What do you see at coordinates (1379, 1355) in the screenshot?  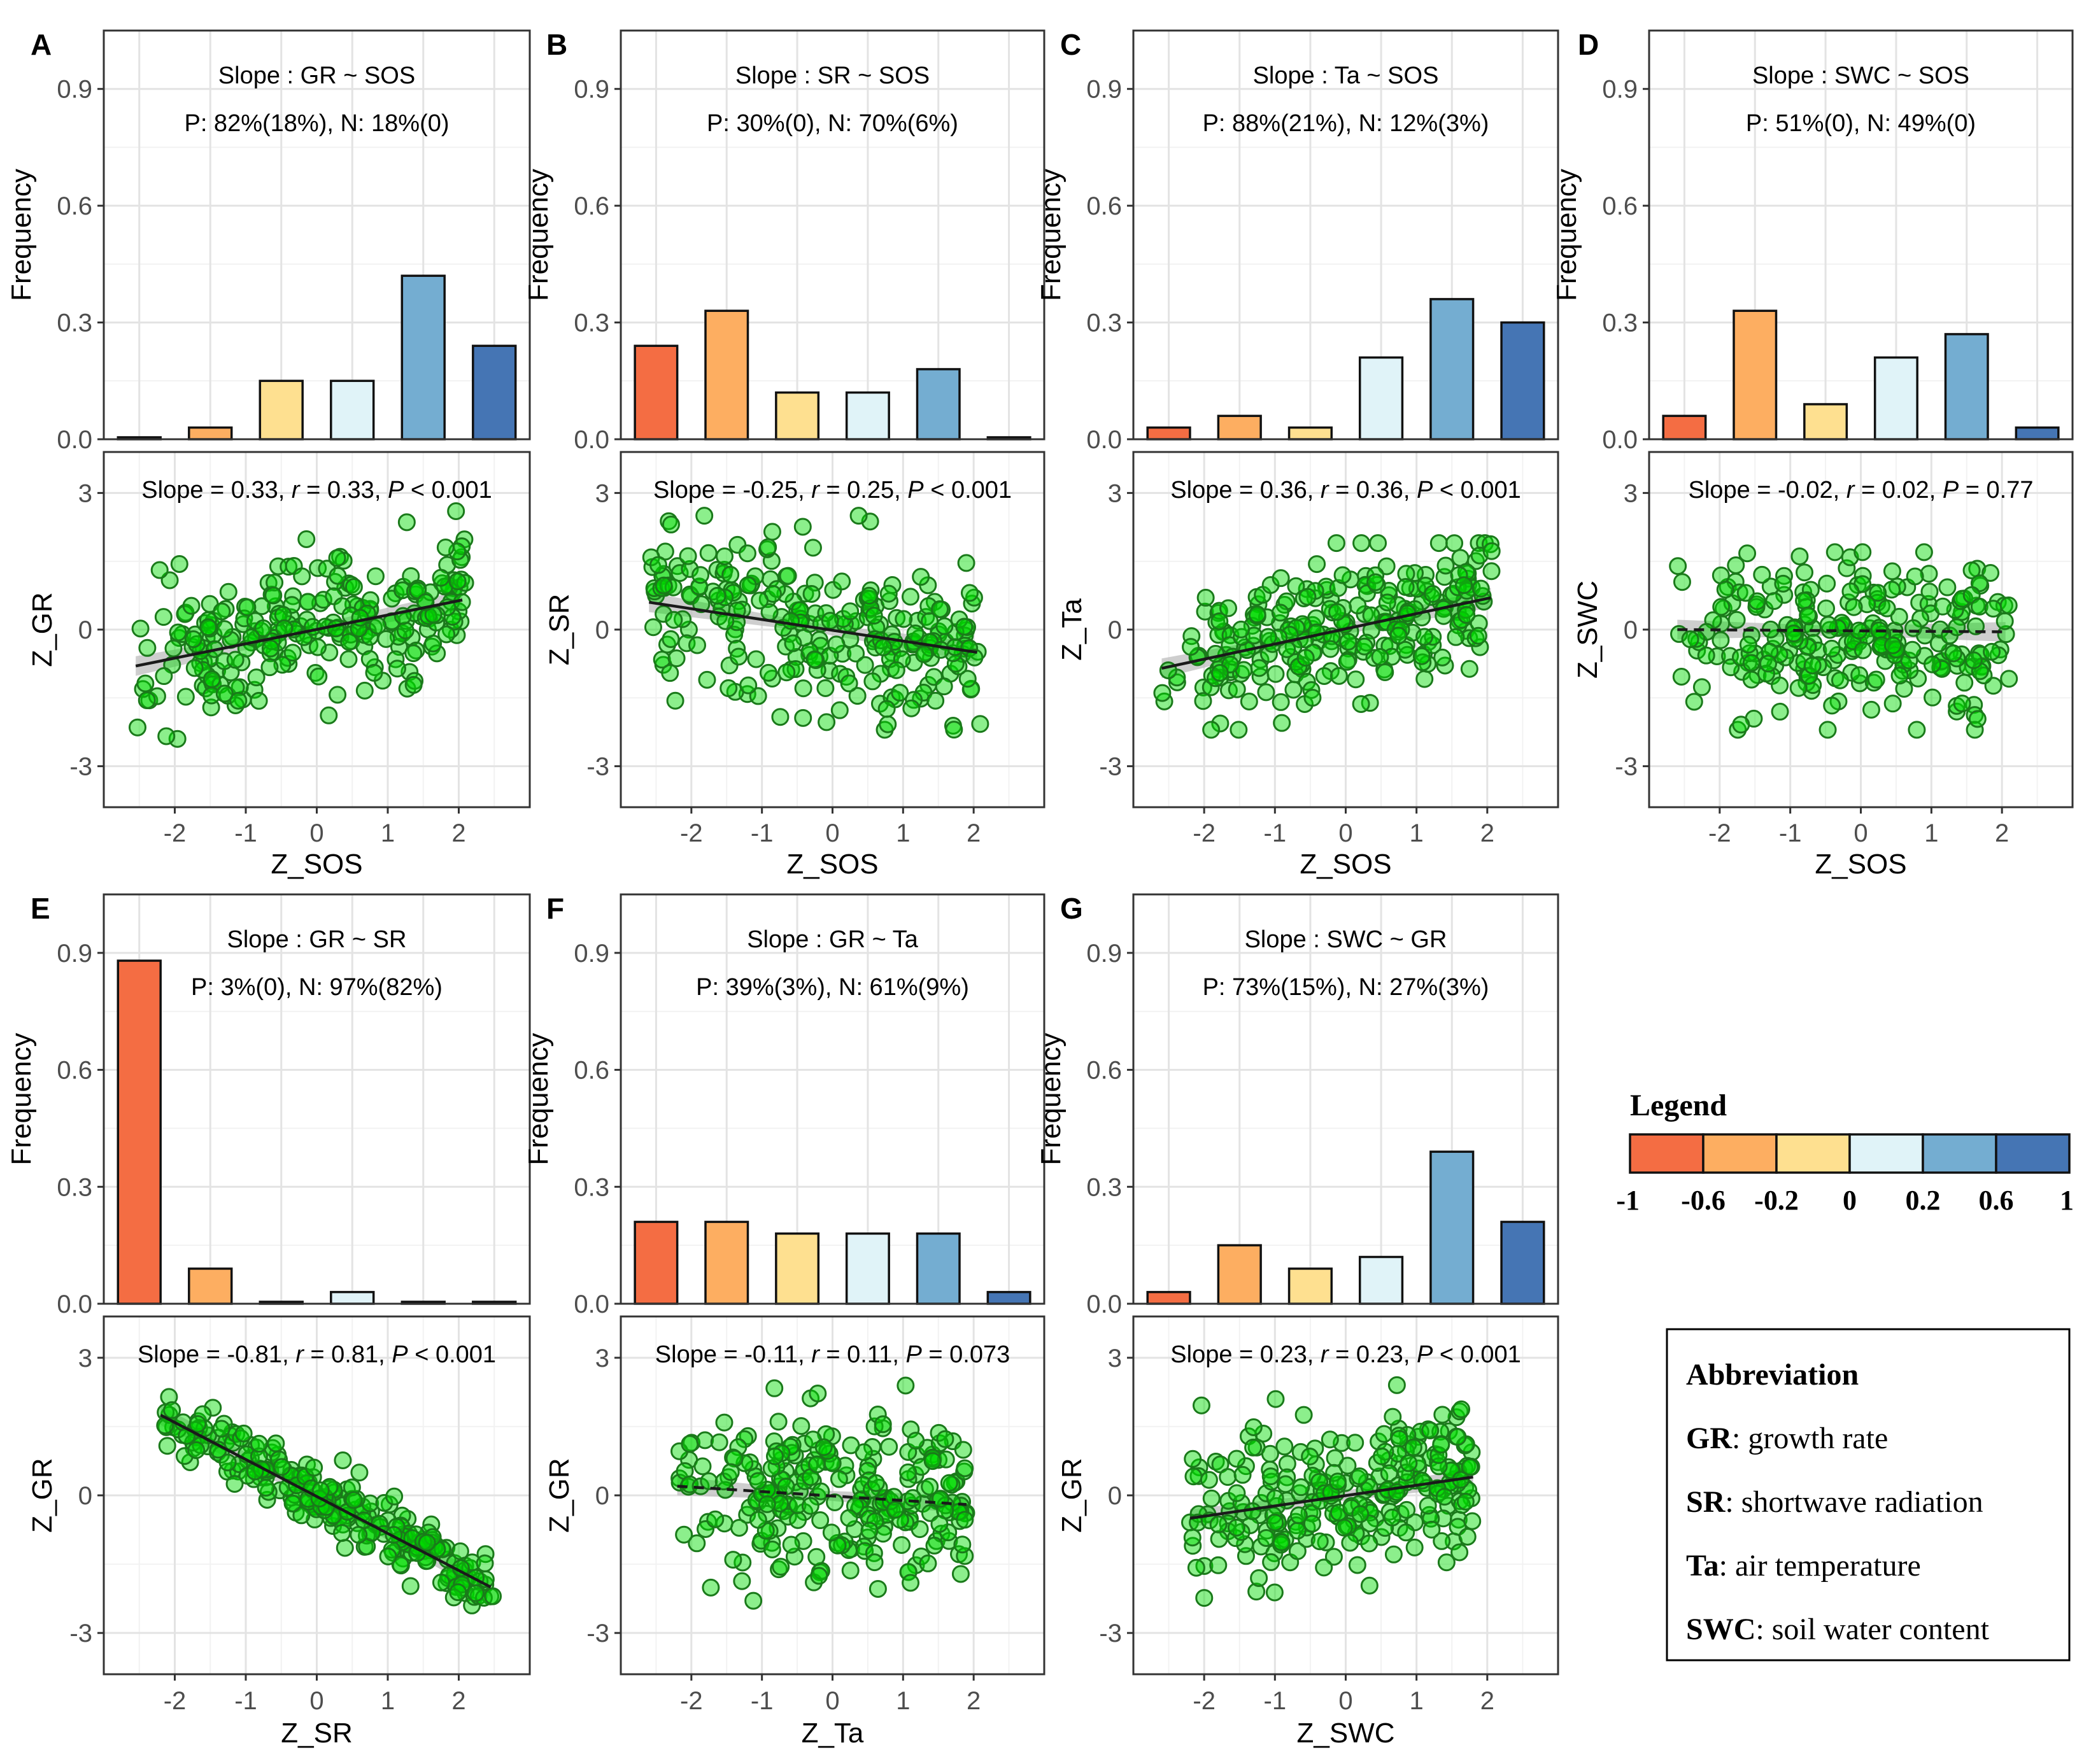 I see `stat-value: 0.23` at bounding box center [1379, 1355].